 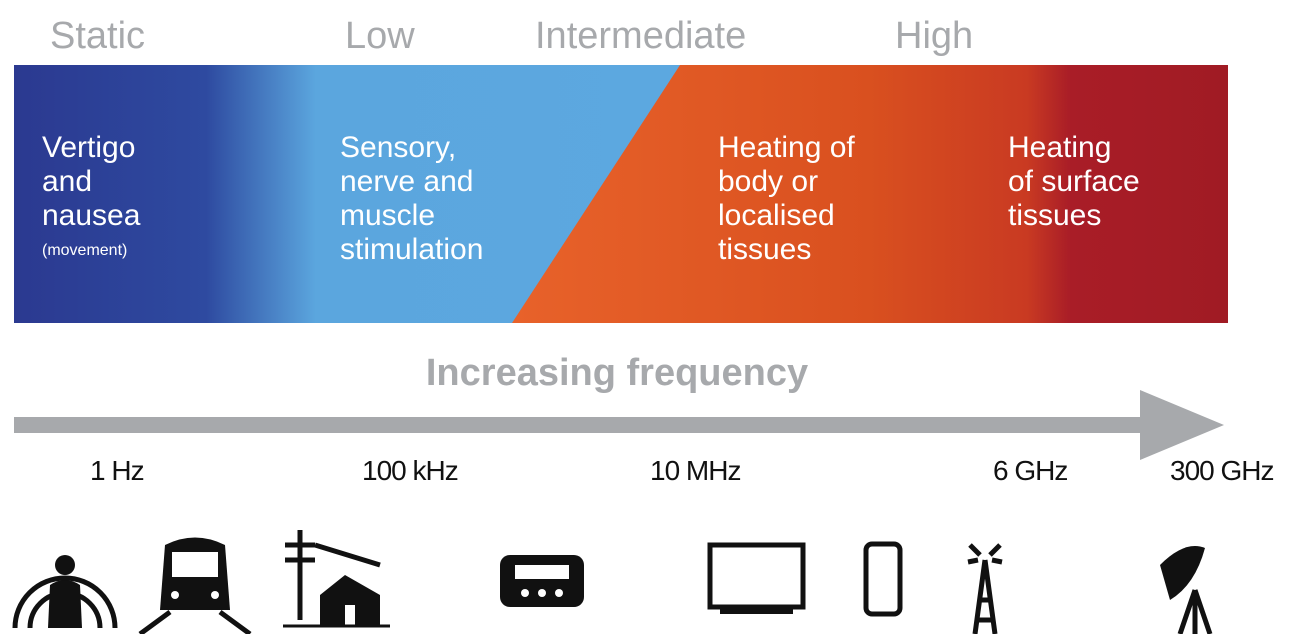 I want to click on effect-text: nausea, so click(x=91, y=215).